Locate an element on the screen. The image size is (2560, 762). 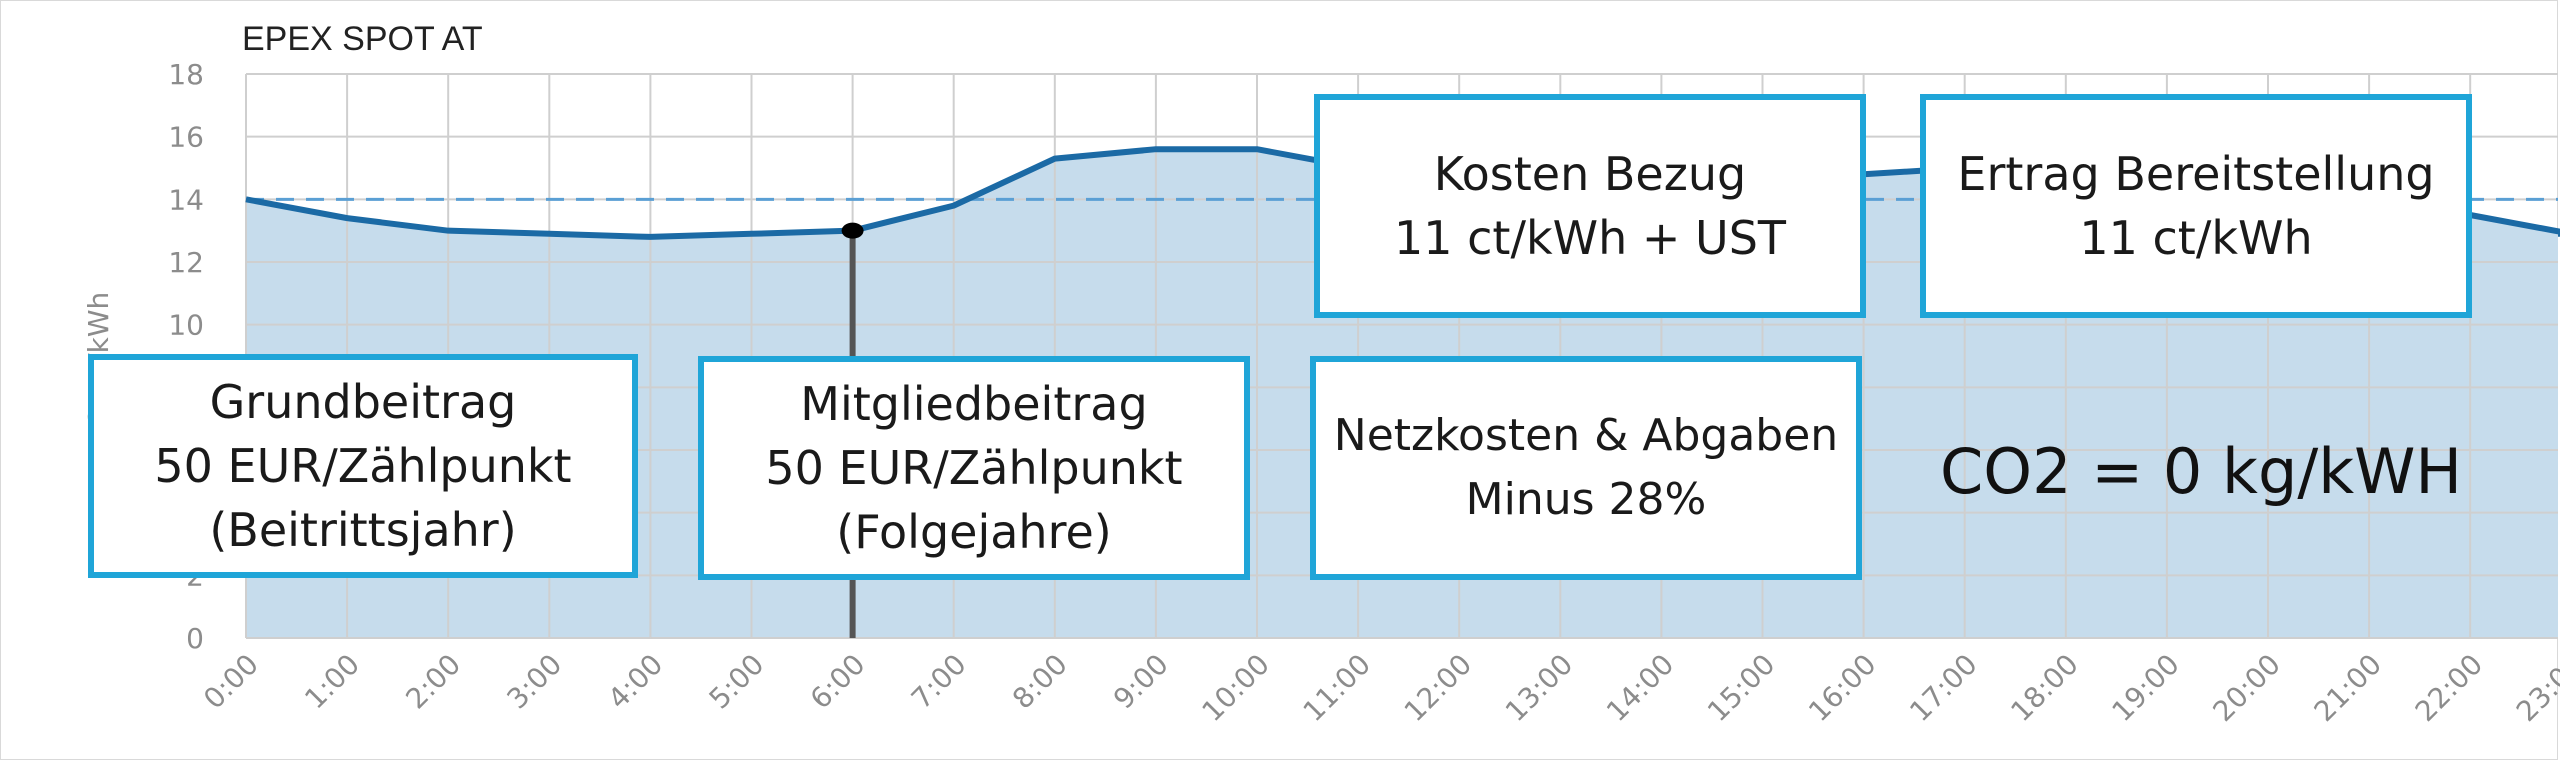
y-tick-label: 18 is located at coordinates (186, 74).